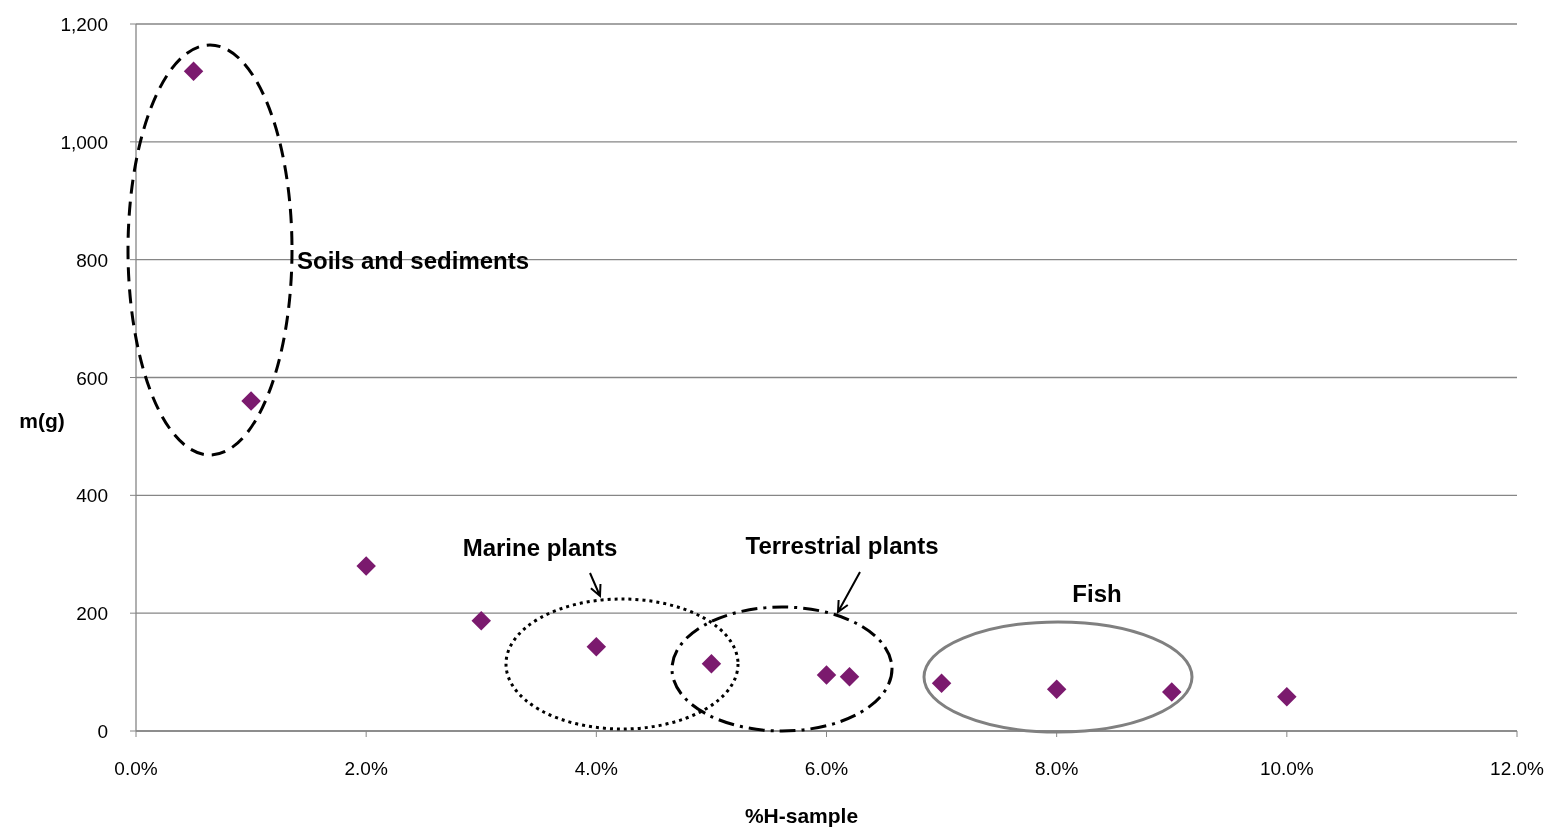  I want to click on x-tick-label: 6.0%, so click(826, 768).